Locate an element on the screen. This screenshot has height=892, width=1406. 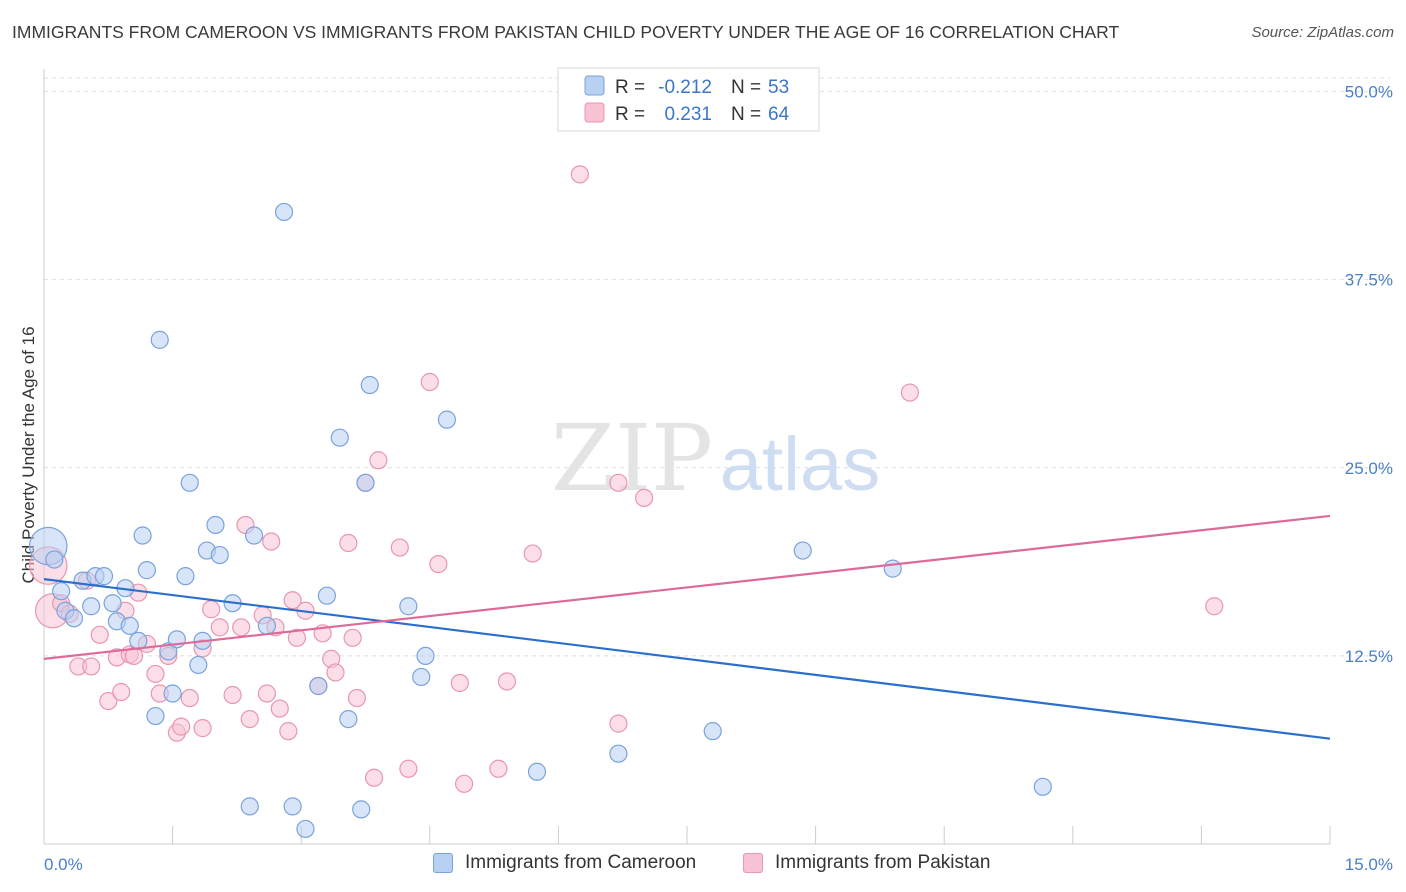
y-tick-label: 37.5% is located at coordinates (1369, 280).